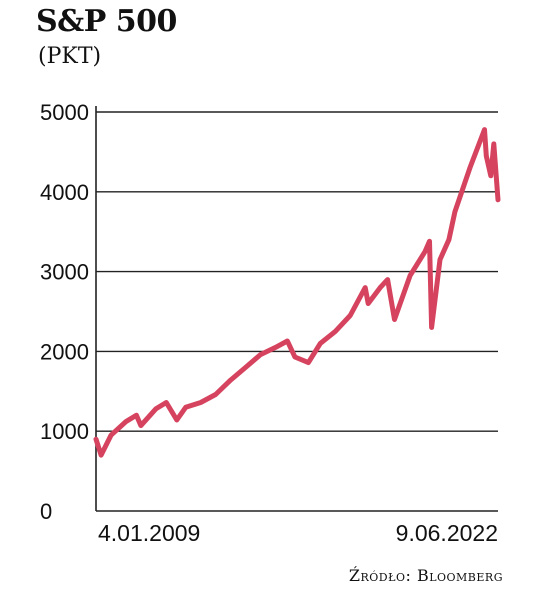 Image resolution: width=533 pixels, height=593 pixels. What do you see at coordinates (149, 533) in the screenshot?
I see `x-tick-label-start: 4.01.2009` at bounding box center [149, 533].